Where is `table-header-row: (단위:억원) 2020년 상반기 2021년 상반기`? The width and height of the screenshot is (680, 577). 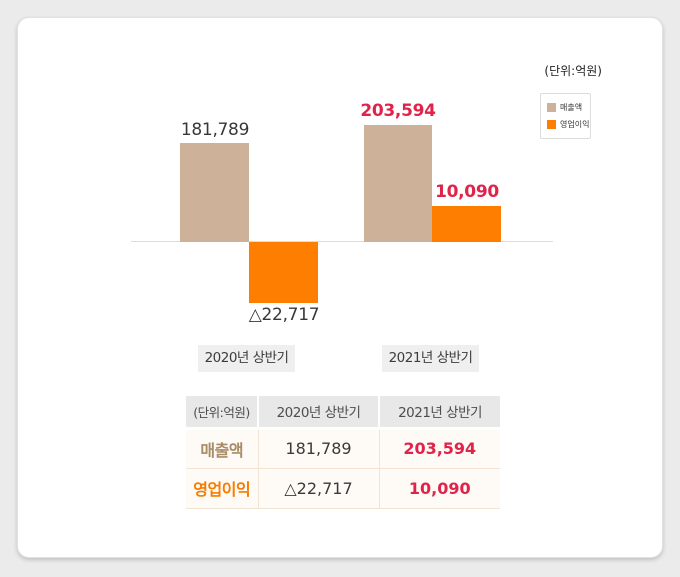
table-header-row: (단위:억원) 2020년 상반기 2021년 상반기 is located at coordinates (343, 413).